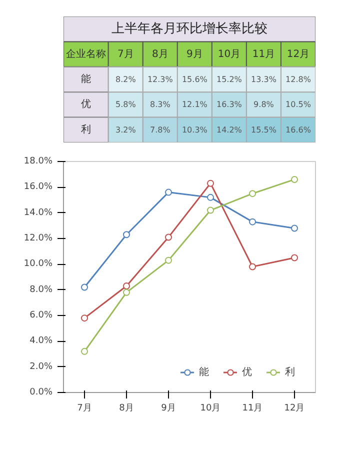 This screenshot has width=340, height=450. Describe the element at coordinates (41, 393) in the screenshot. I see `y-tick-label: 0.0%` at that location.